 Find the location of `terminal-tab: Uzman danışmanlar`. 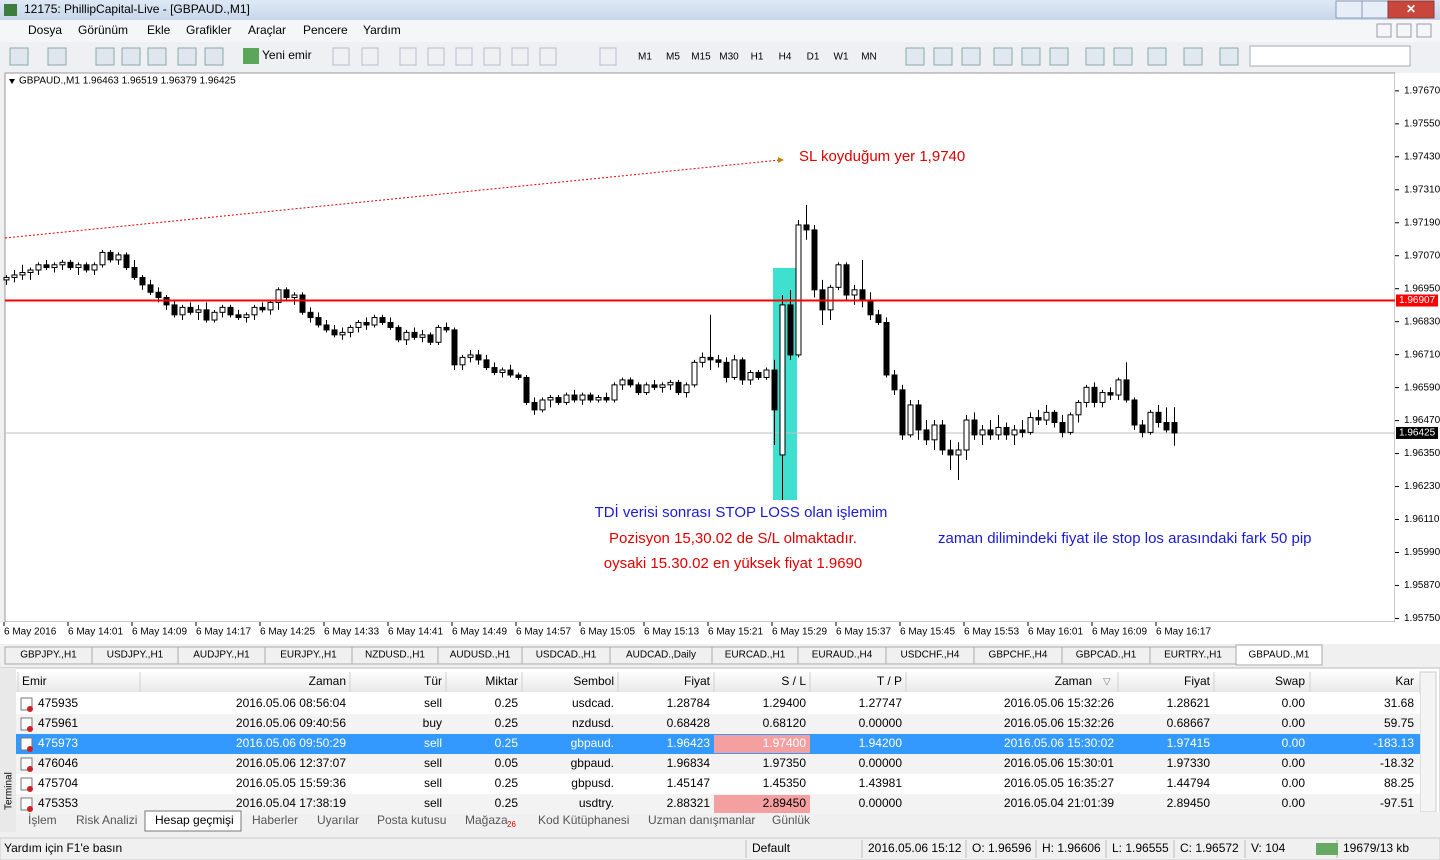

terminal-tab: Uzman danışmanlar is located at coordinates (701, 820).